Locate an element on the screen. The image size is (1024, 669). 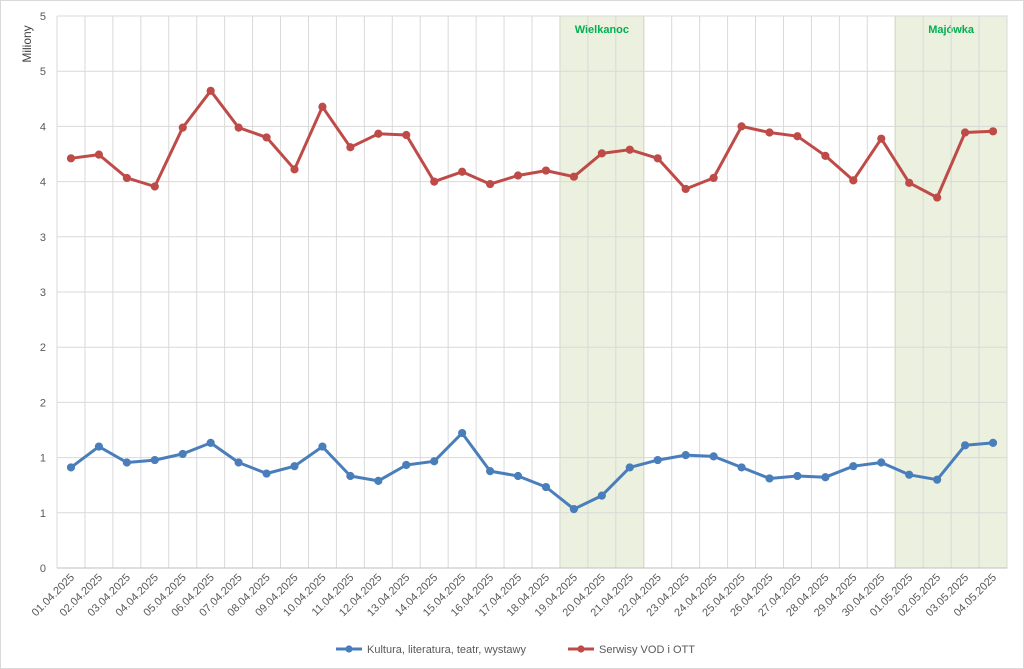
y-tick-label: 0 is located at coordinates (43, 569).